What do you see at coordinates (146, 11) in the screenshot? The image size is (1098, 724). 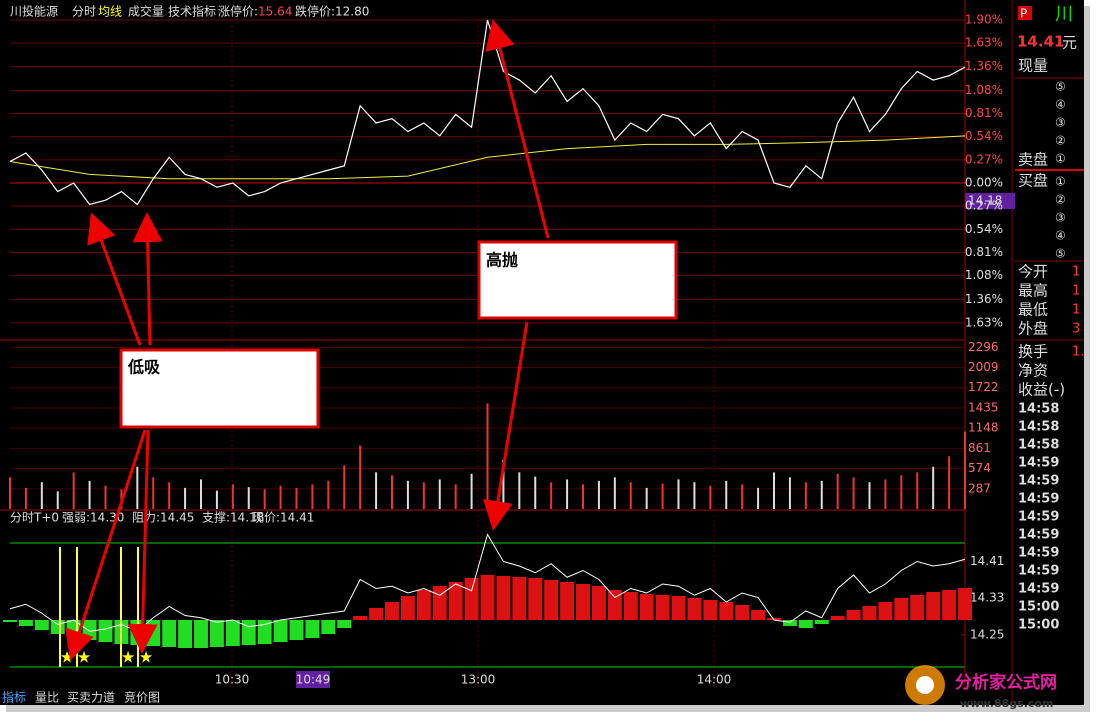 I see `tab: 成交量` at bounding box center [146, 11].